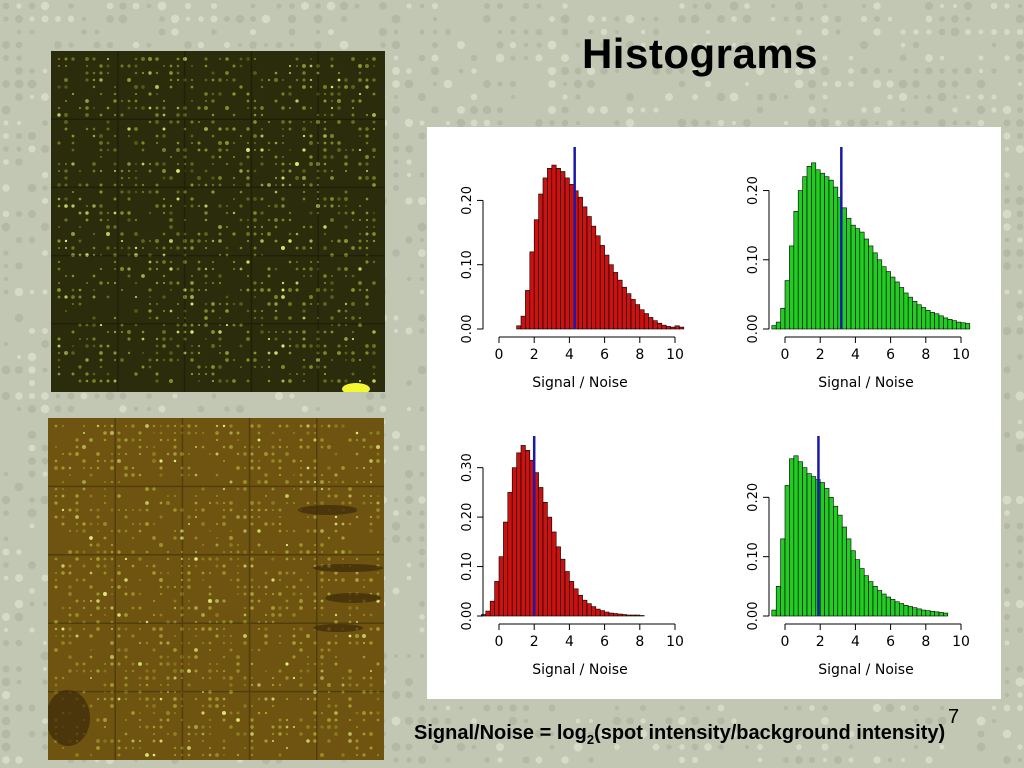  What do you see at coordinates (871, 246) in the screenshot?
I see `histogram-bars` at bounding box center [871, 246].